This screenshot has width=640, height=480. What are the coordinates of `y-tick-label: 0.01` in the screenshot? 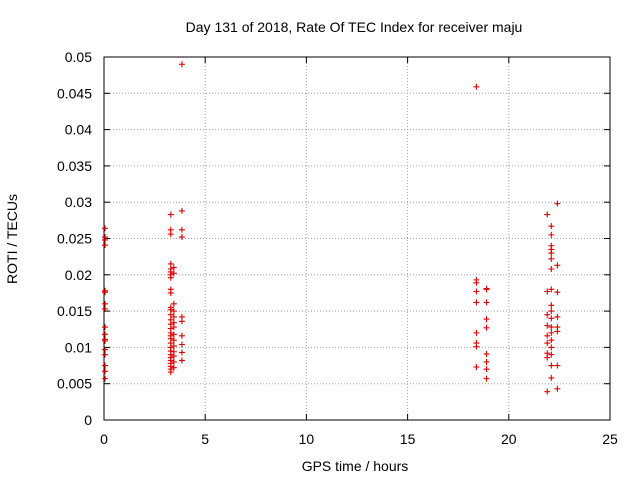 It's located at (78, 347).